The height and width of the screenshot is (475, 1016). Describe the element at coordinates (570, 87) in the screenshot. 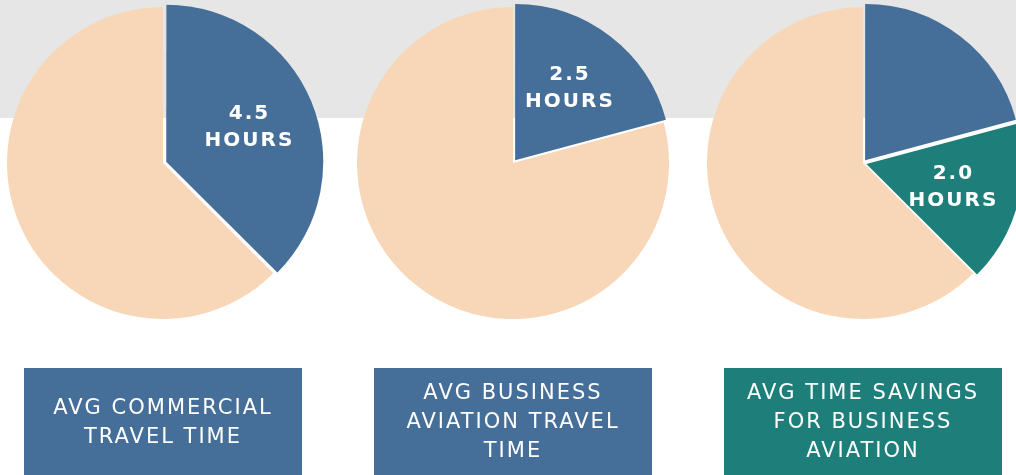

I see `data-label: 2.5 HOURS` at that location.